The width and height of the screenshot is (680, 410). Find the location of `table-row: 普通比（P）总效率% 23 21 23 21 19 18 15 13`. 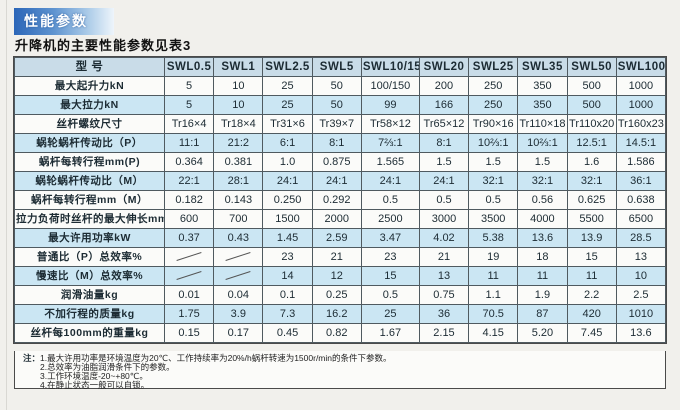

table-row: 普通比（P）总效率% 23 21 23 21 19 18 15 13 is located at coordinates (340, 257).